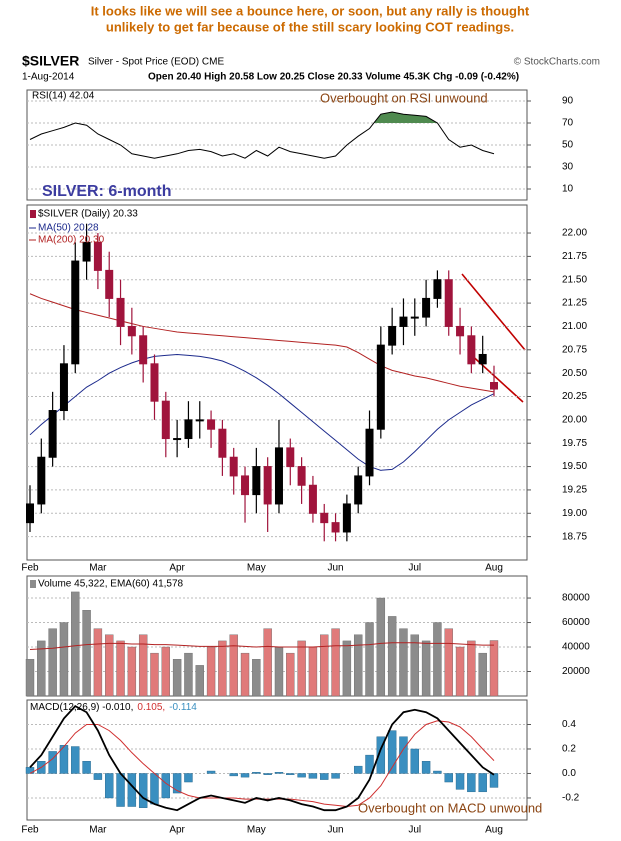 The height and width of the screenshot is (841, 621). I want to click on y-tick-label: -0.2, so click(571, 798).